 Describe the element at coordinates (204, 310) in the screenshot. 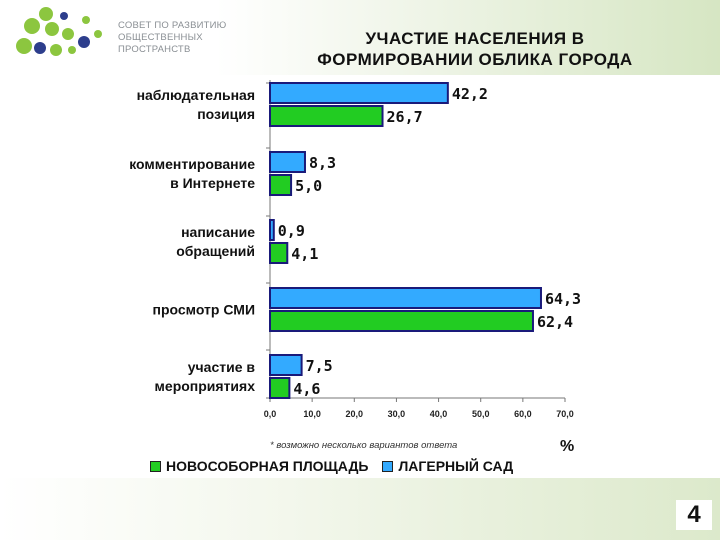

I see `category-label: просмотр СМИ` at that location.